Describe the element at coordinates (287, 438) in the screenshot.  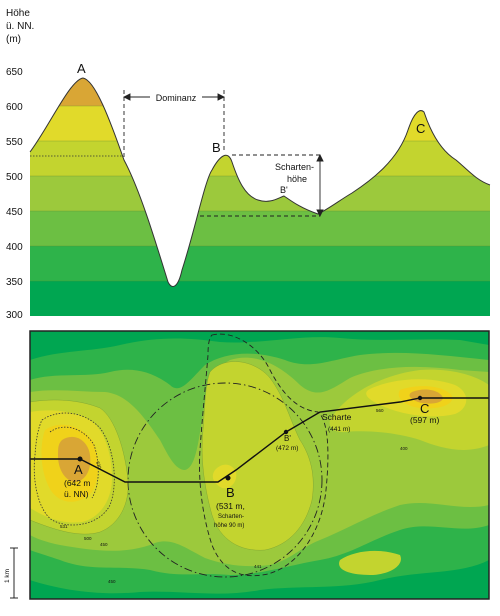
I see `map-label-b-prime-letter: B'` at that location.